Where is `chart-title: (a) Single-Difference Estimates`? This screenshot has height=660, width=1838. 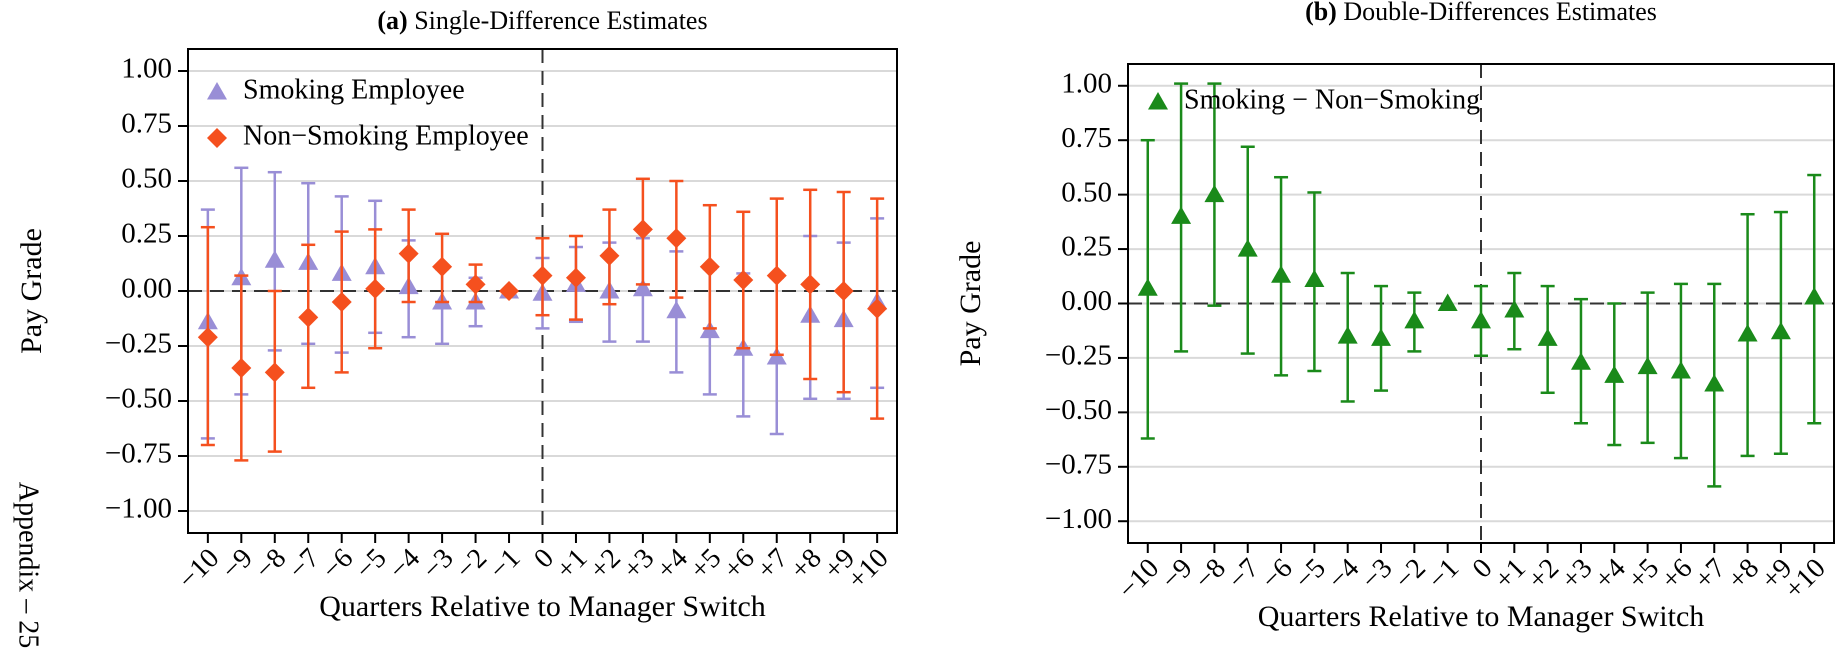
chart-title: (a) Single-Difference Estimates is located at coordinates (542, 20).